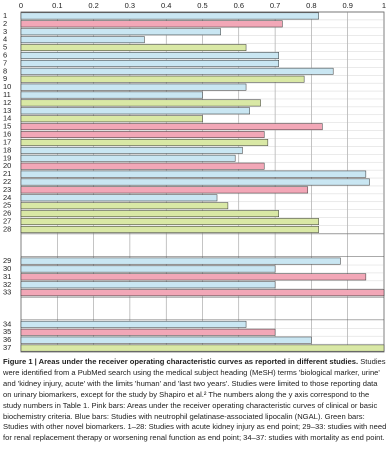 Image resolution: width=390 pixels, height=469 pixels. I want to click on x-tick-label: 0.7, so click(275, 5).